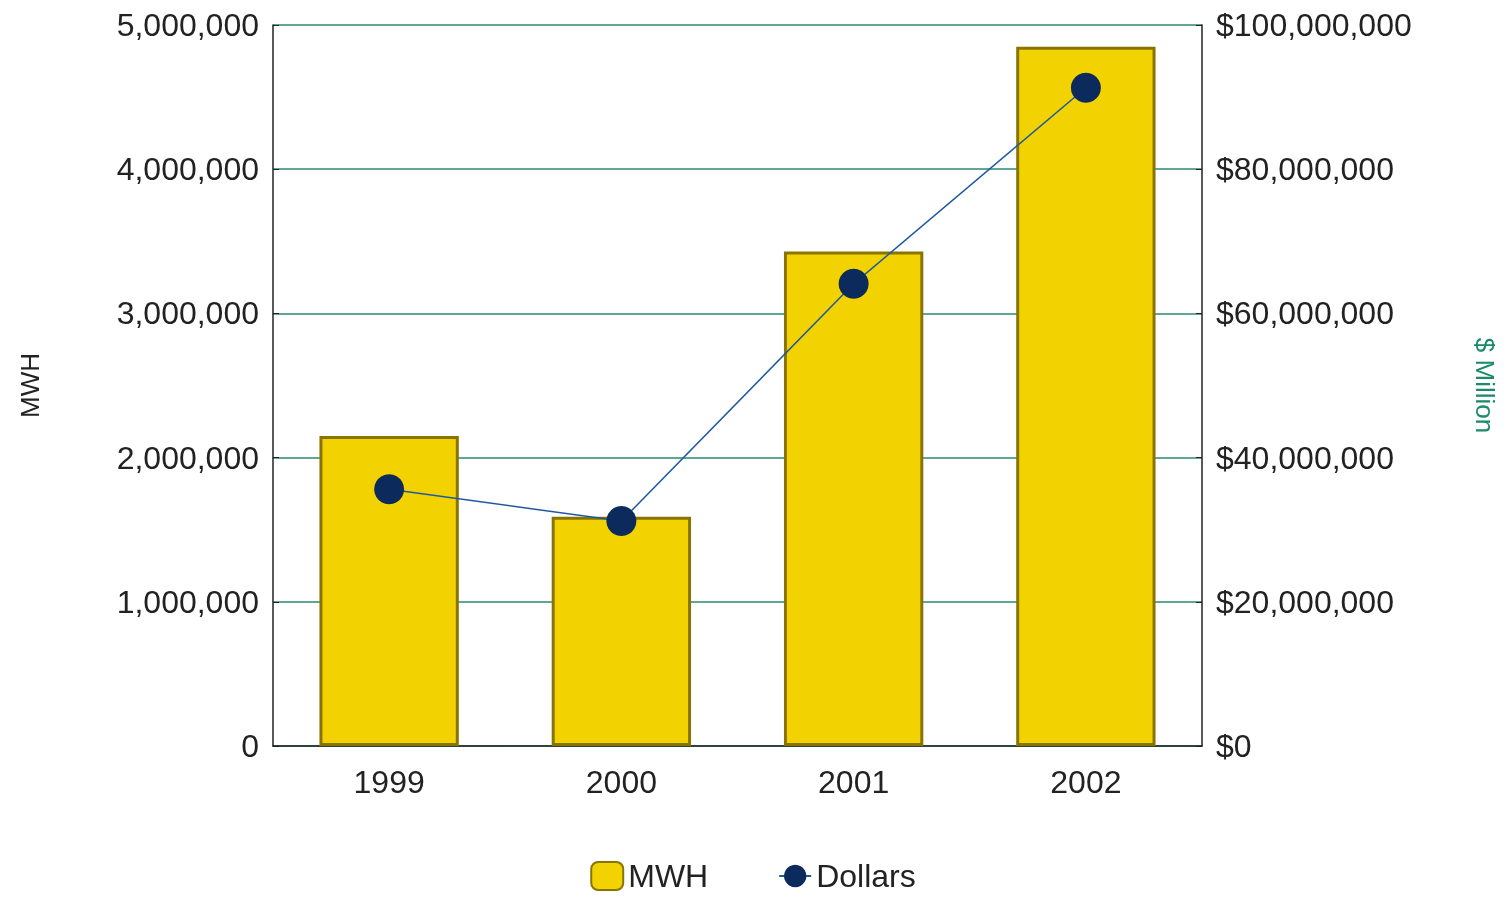 This screenshot has width=1506, height=897. What do you see at coordinates (1234, 746) in the screenshot?
I see `y2-tick-label: $0` at bounding box center [1234, 746].